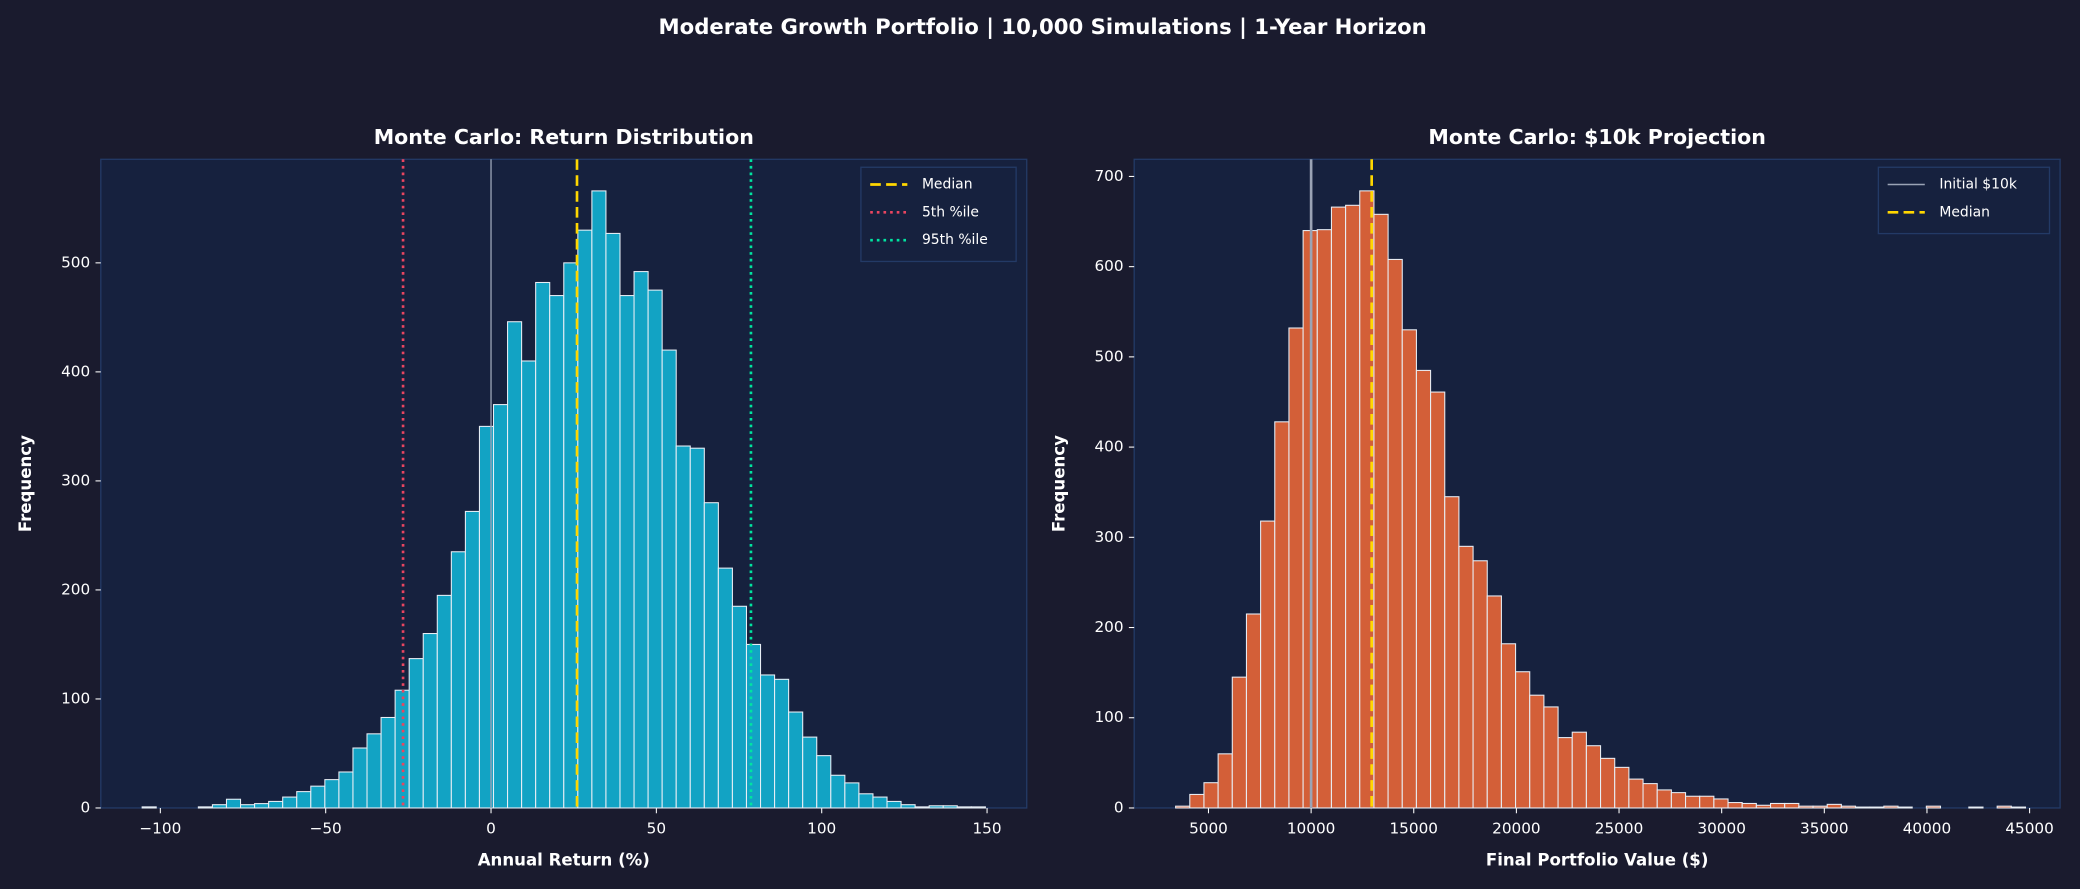 This screenshot has height=889, width=2080. What do you see at coordinates (564, 860) in the screenshot?
I see `x-axis-label: Annual Return (%)` at bounding box center [564, 860].